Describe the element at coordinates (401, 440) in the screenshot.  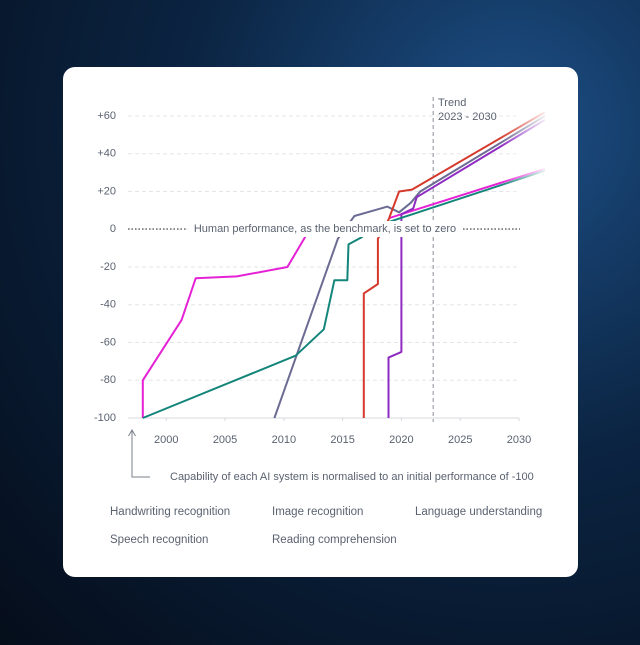
I see `x-tick-label: 2020` at that location.